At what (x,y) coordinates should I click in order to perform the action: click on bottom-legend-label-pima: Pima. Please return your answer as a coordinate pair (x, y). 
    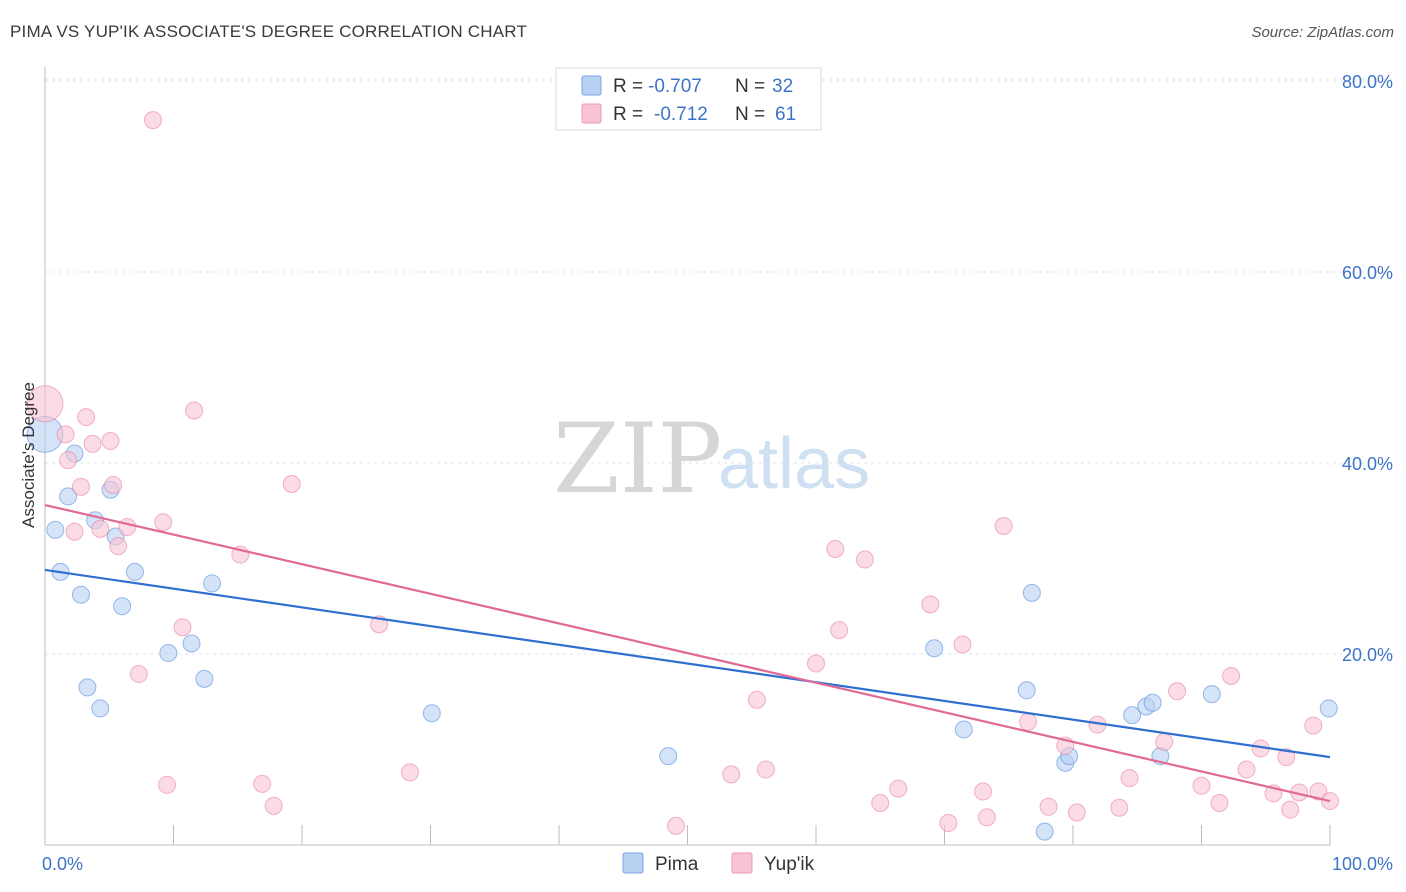
    Looking at the image, I should click on (677, 864).